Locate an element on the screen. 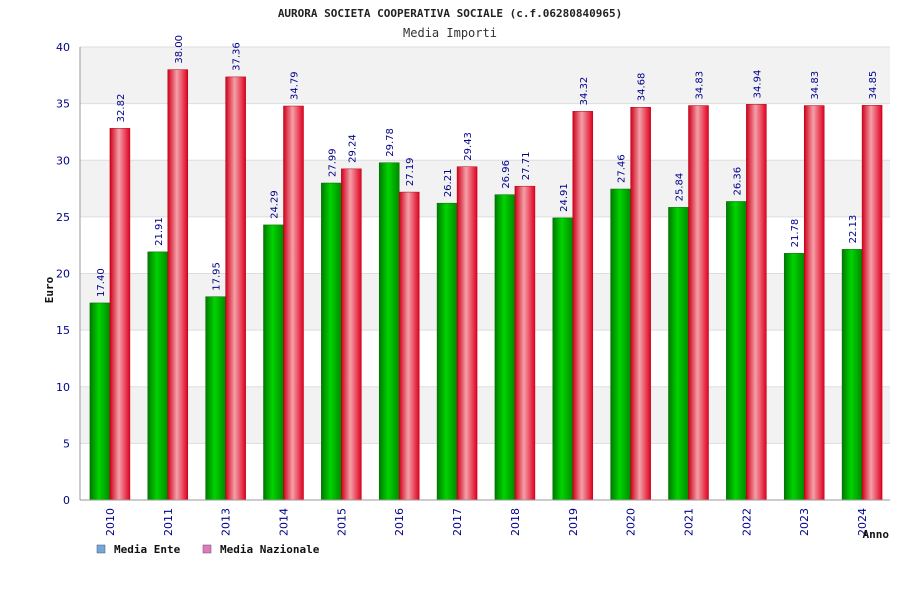 This screenshot has height=600, width=900. x-tick-label: 2022 is located at coordinates (746, 522).